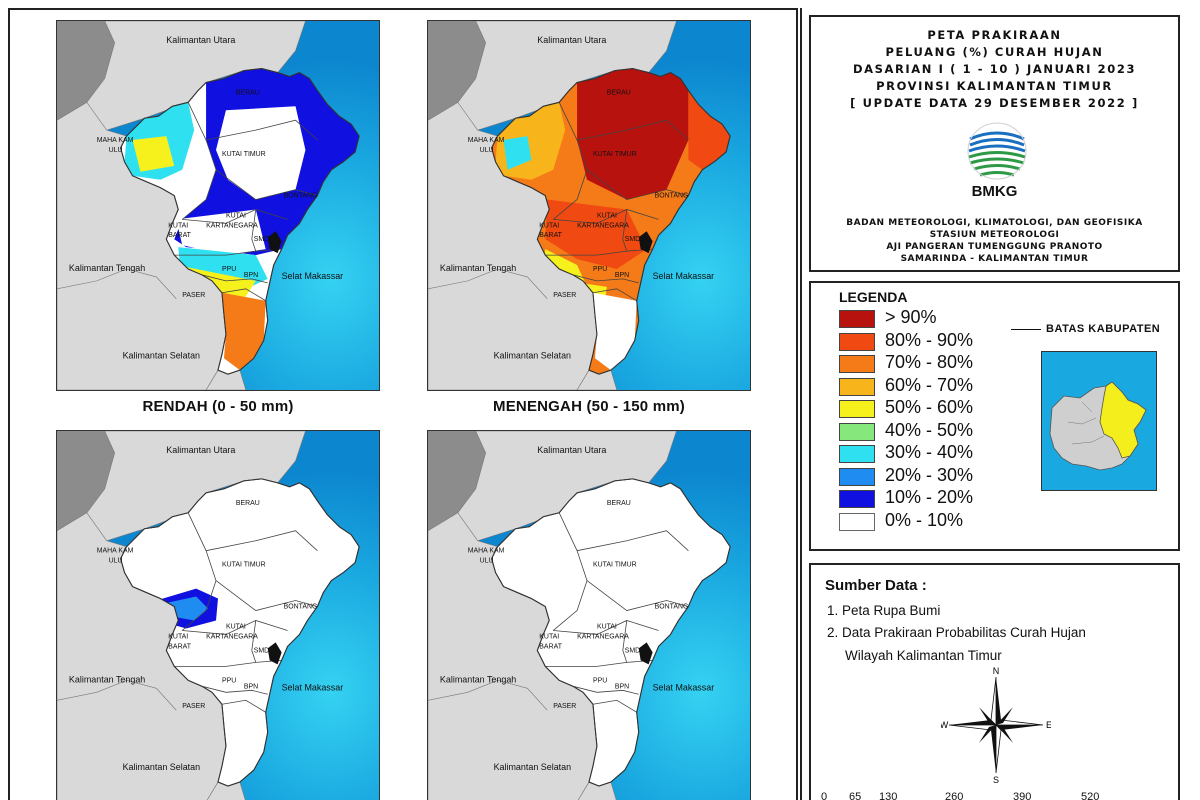 This screenshot has height=800, width=1200. Describe the element at coordinates (996, 671) in the screenshot. I see `compass-n: N` at that location.